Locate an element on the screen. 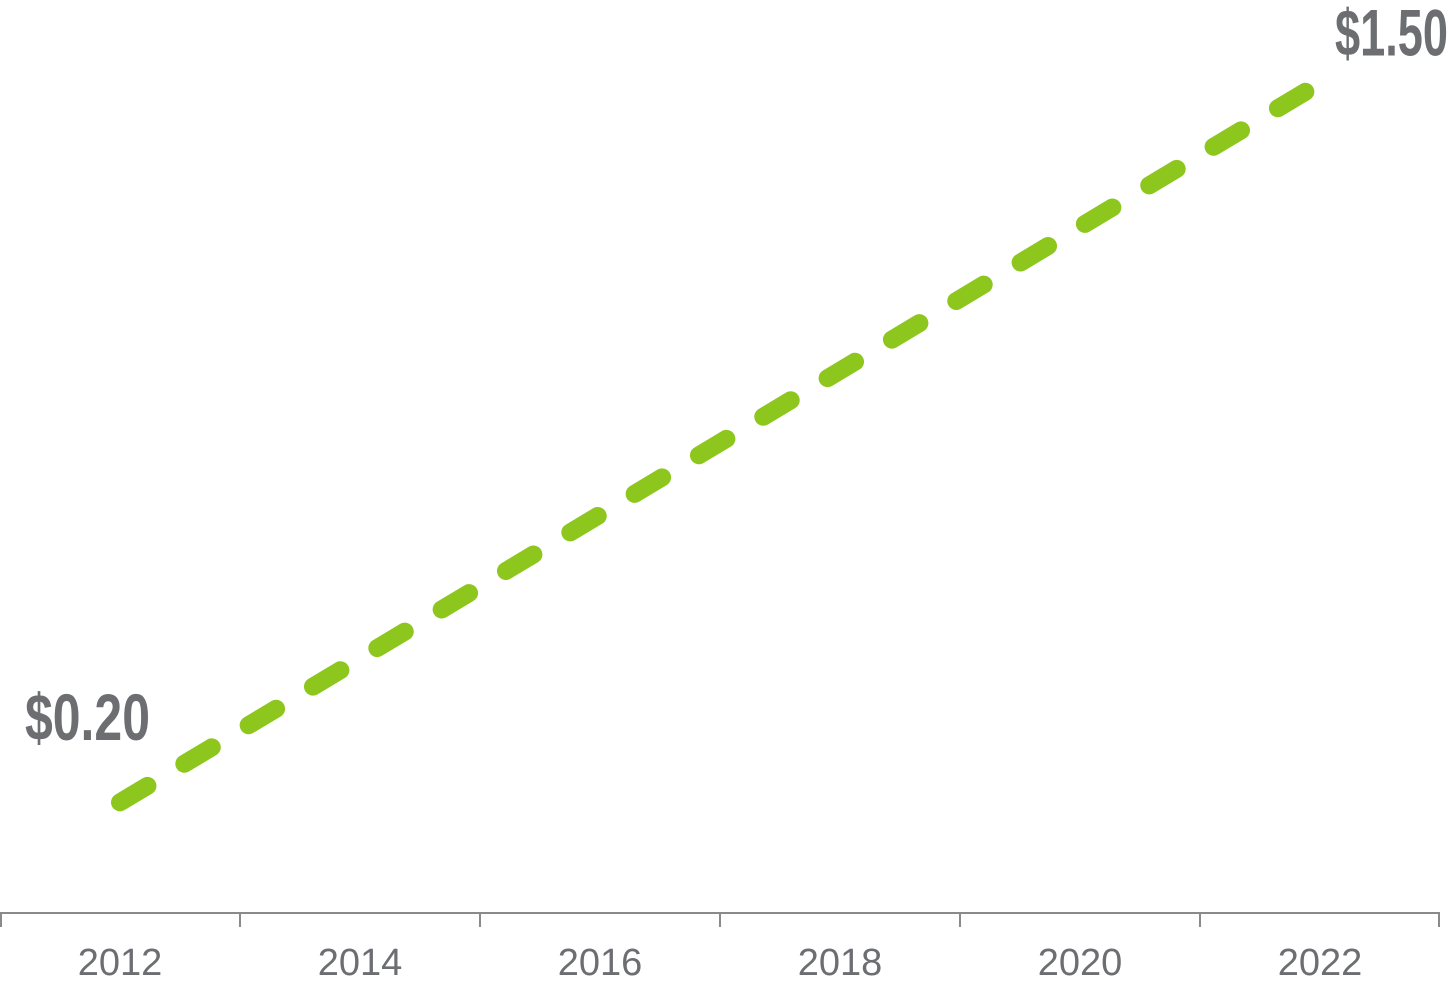 The height and width of the screenshot is (987, 1453). value-label: $1.50 is located at coordinates (1391, 34).